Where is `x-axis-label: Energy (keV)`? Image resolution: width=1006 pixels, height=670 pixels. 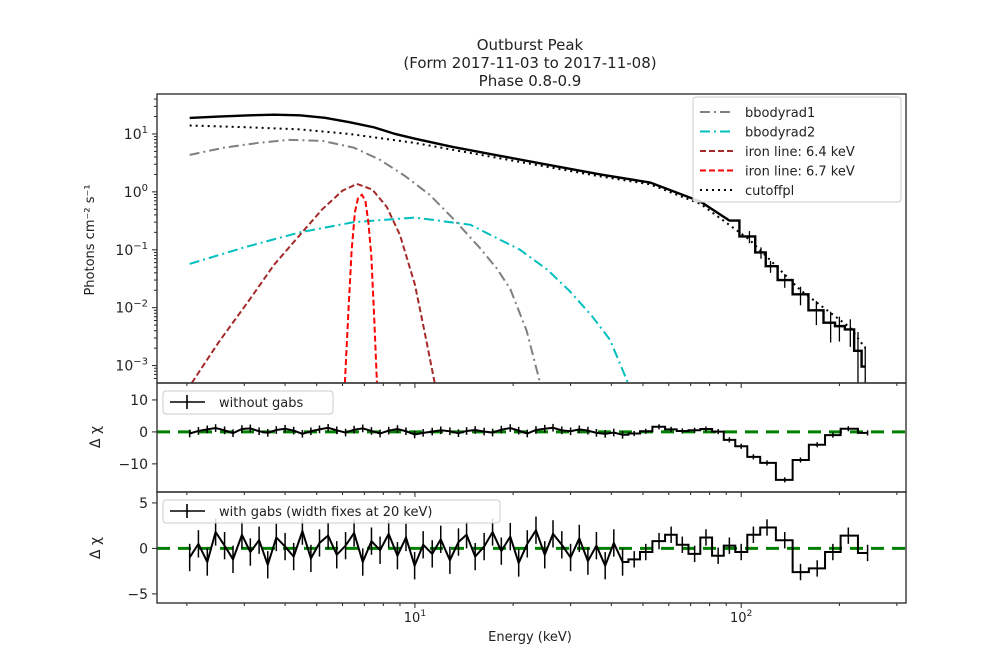
x-axis-label: Energy (keV) is located at coordinates (530, 637).